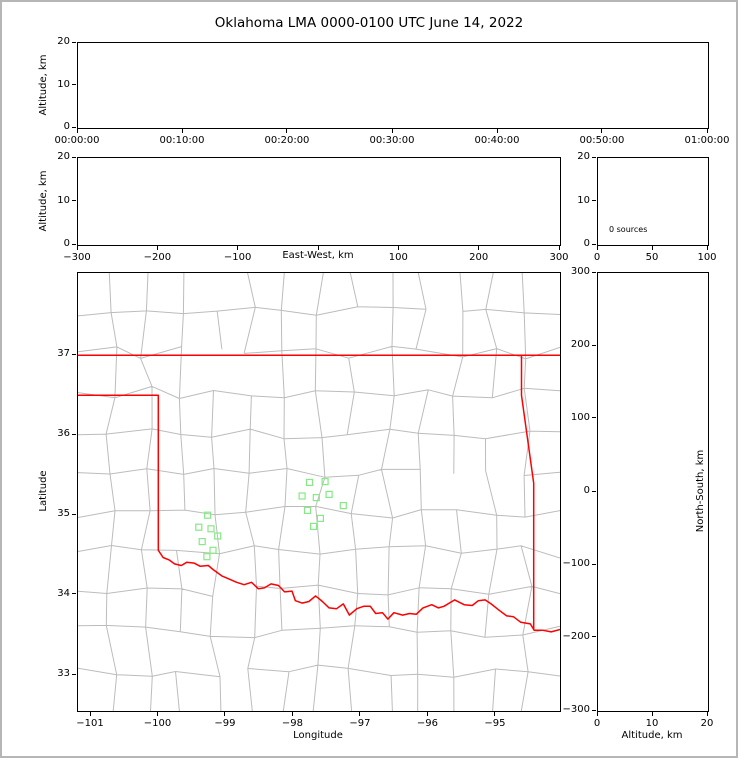 Image resolution: width=738 pixels, height=758 pixels. Describe the element at coordinates (602, 140) in the screenshot. I see `x-tick-label: 00:50:00` at that location.